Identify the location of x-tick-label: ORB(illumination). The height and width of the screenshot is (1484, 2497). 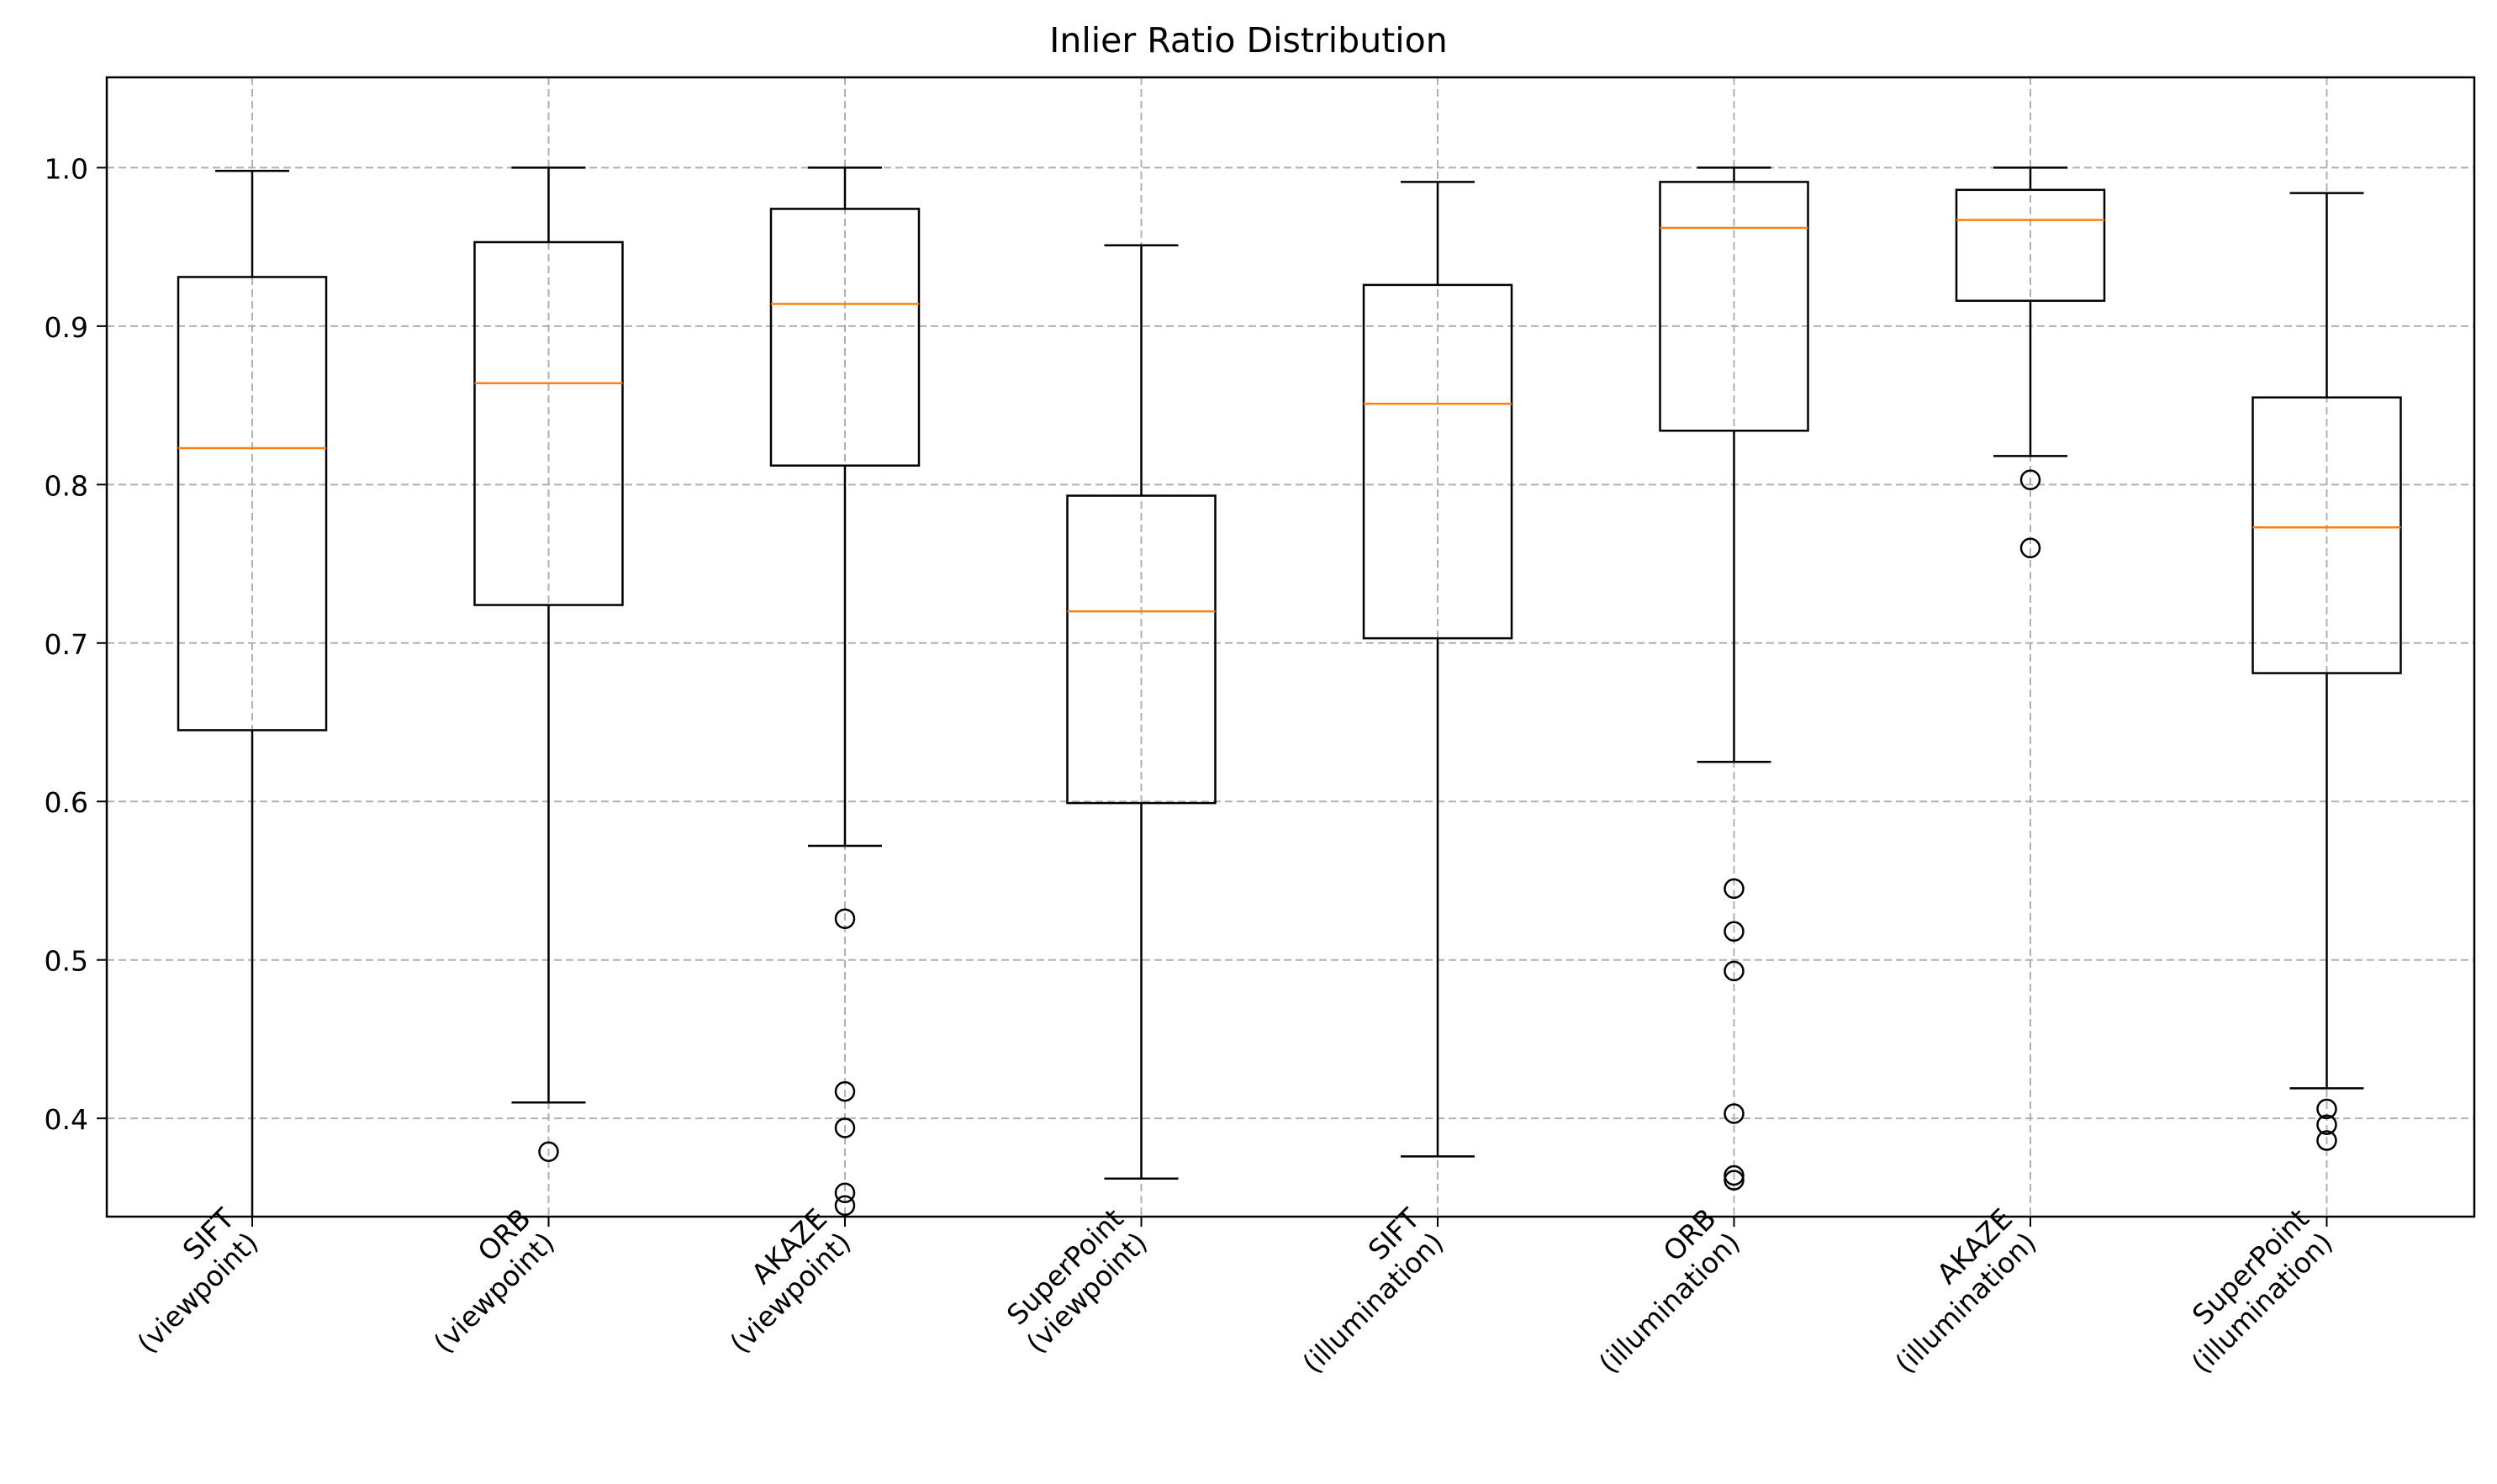
(1669, 1291).